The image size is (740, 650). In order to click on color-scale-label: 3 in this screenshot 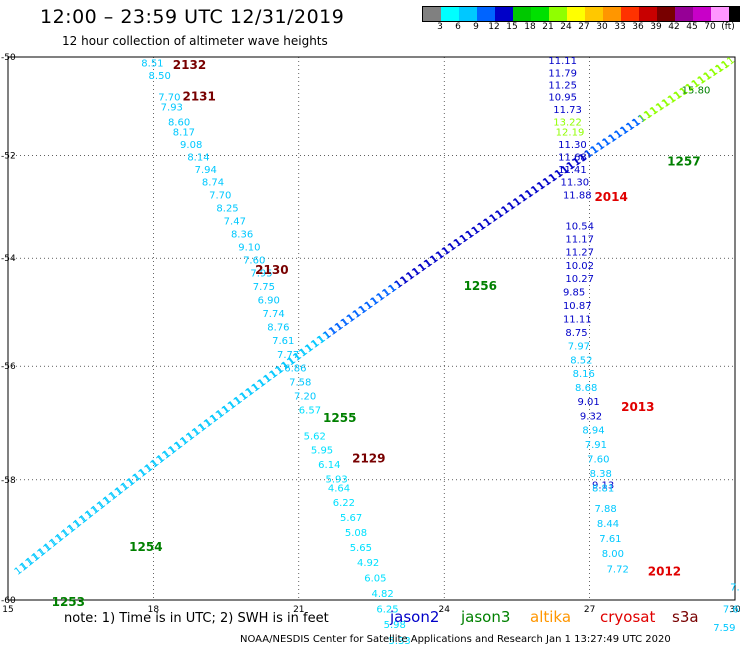, I will do `click(440, 27)`.